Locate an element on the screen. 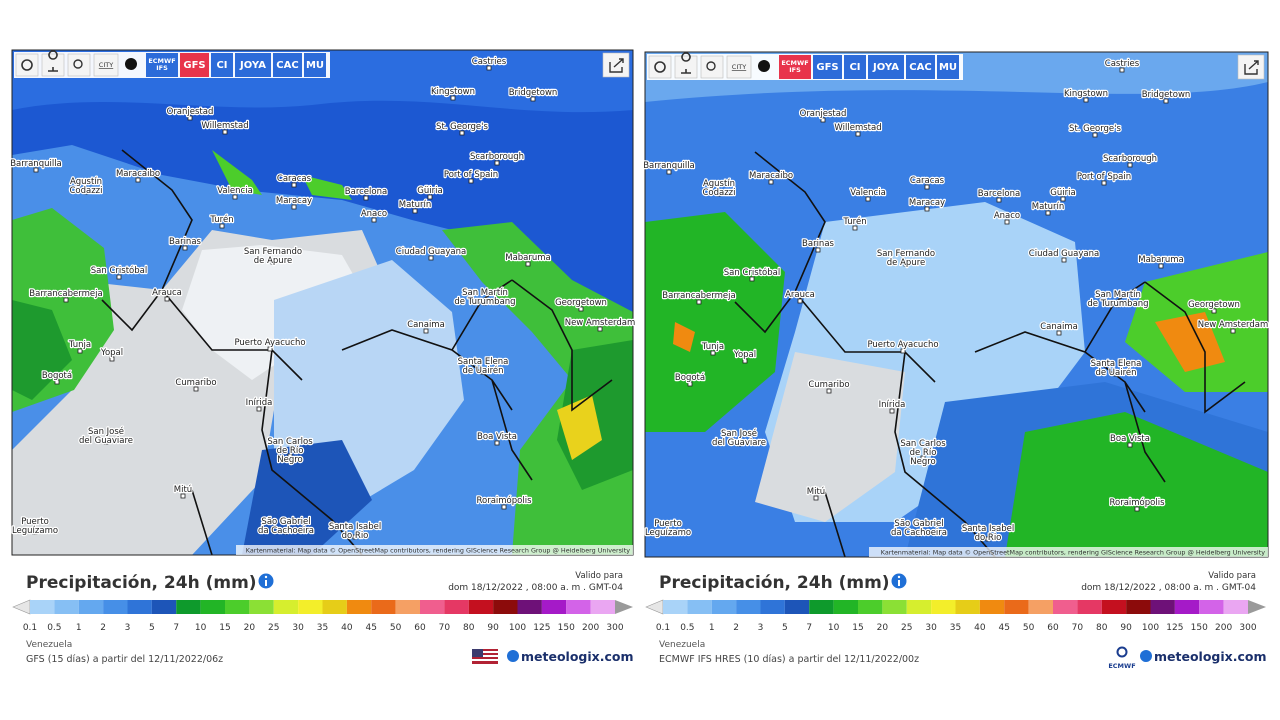 The height and width of the screenshot is (720, 1280). city-label: Santa Isabel is located at coordinates (355, 527).